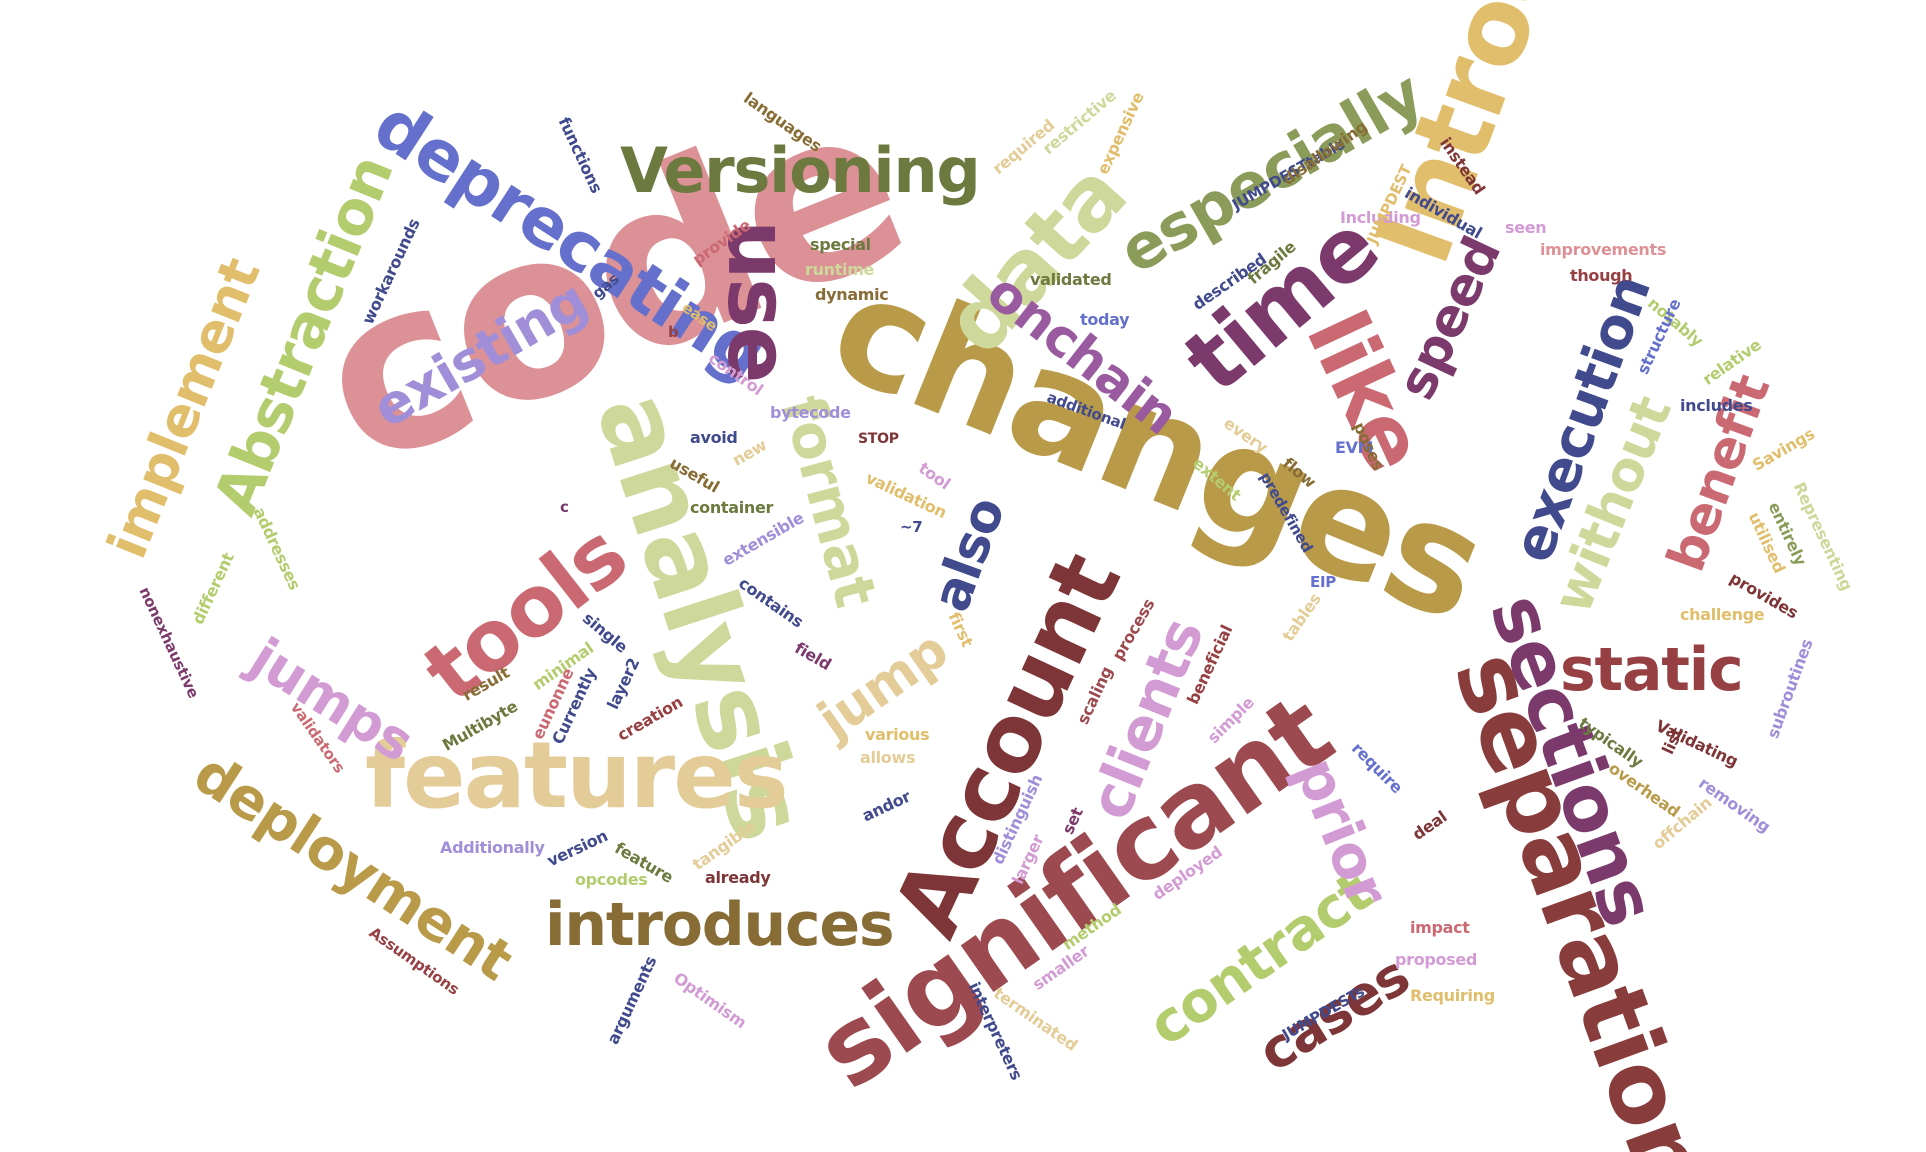  Describe the element at coordinates (888, 757) in the screenshot. I see `word-allows: allows` at that location.